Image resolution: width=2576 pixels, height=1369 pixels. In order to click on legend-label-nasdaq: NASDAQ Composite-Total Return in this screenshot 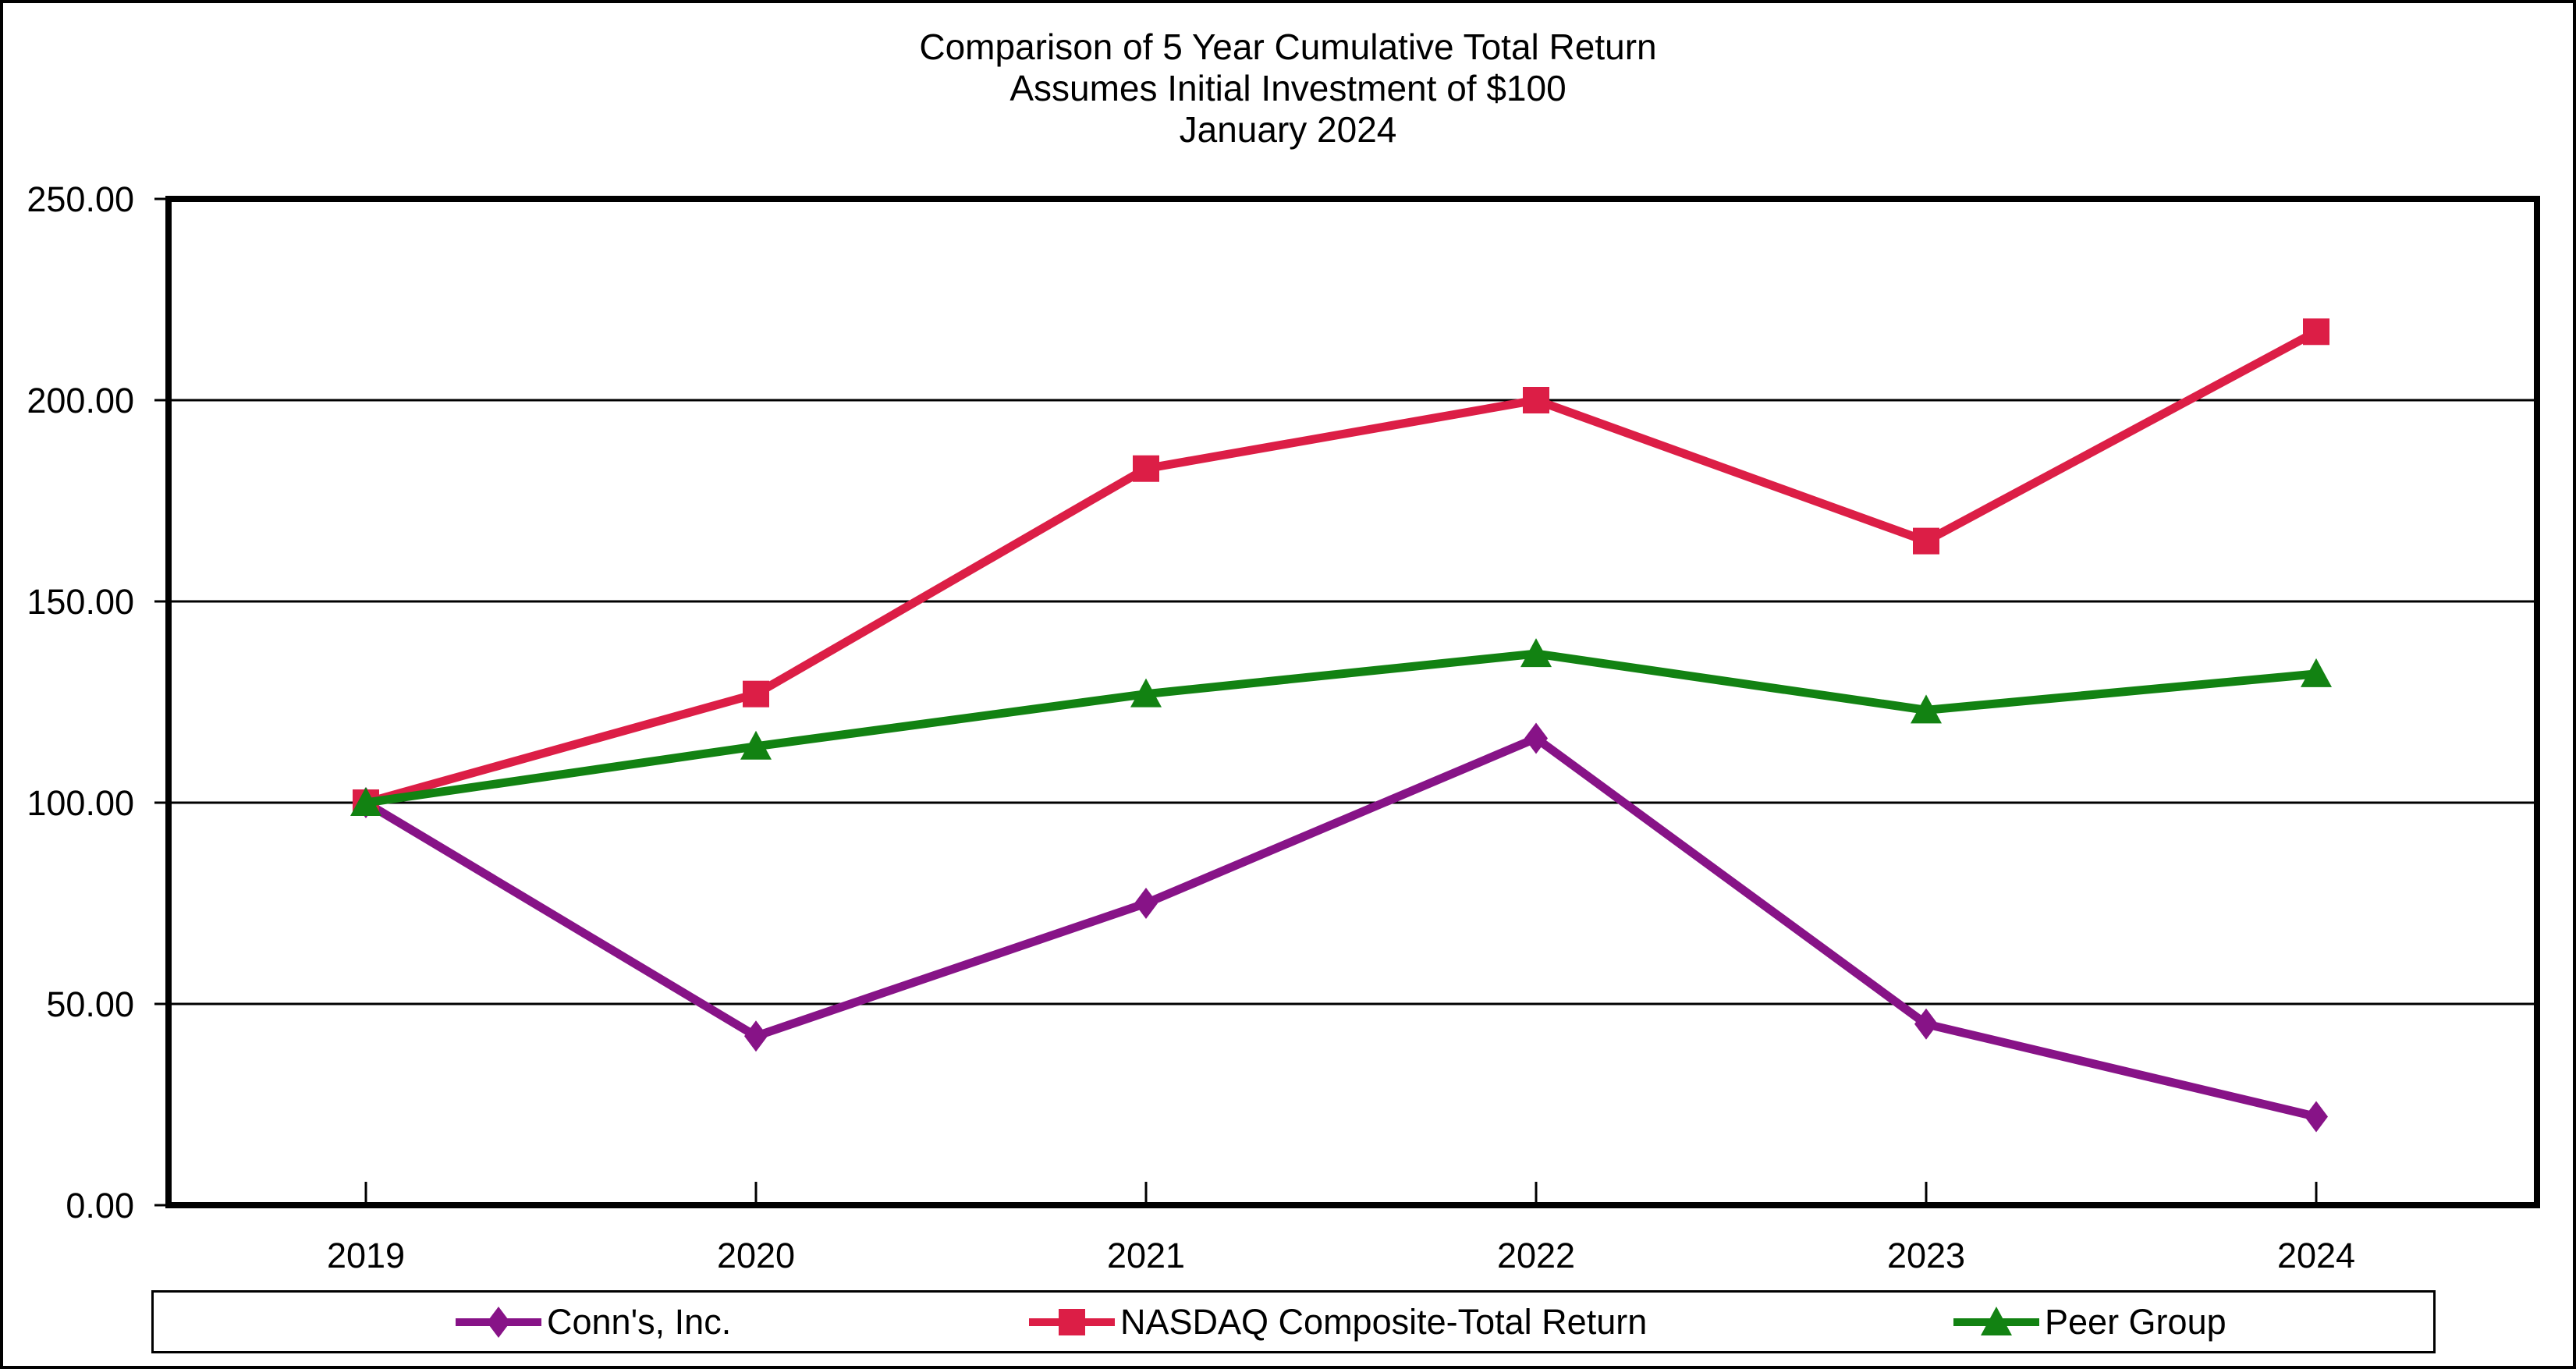, I will do `click(1384, 1321)`.